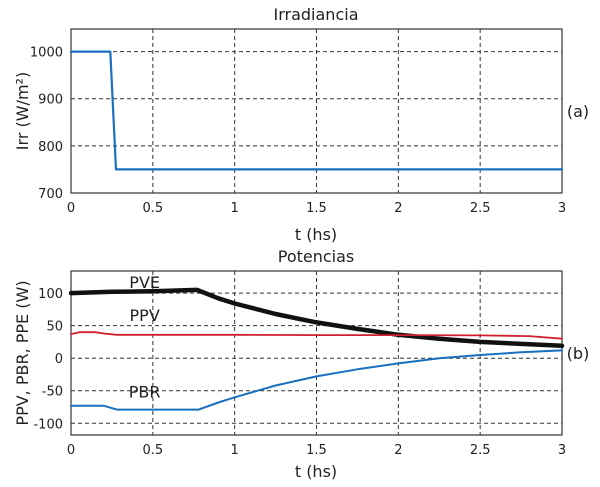  What do you see at coordinates (152, 208) in the screenshot?
I see `irradiance-x-tick-label: 0.5` at bounding box center [152, 208].